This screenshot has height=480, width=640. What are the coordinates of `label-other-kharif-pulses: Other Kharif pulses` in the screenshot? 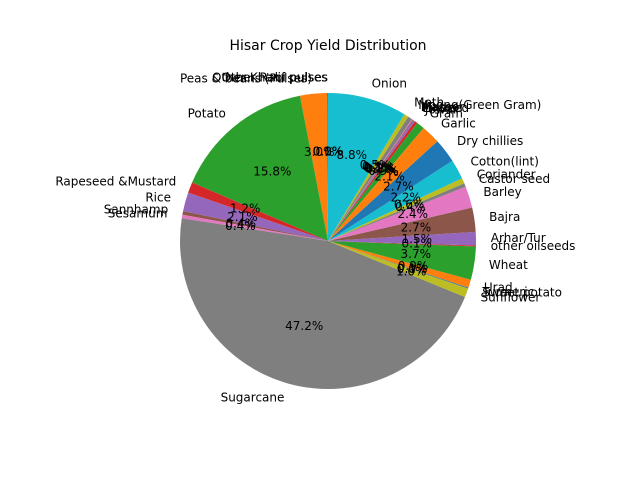 It's located at (269, 78).